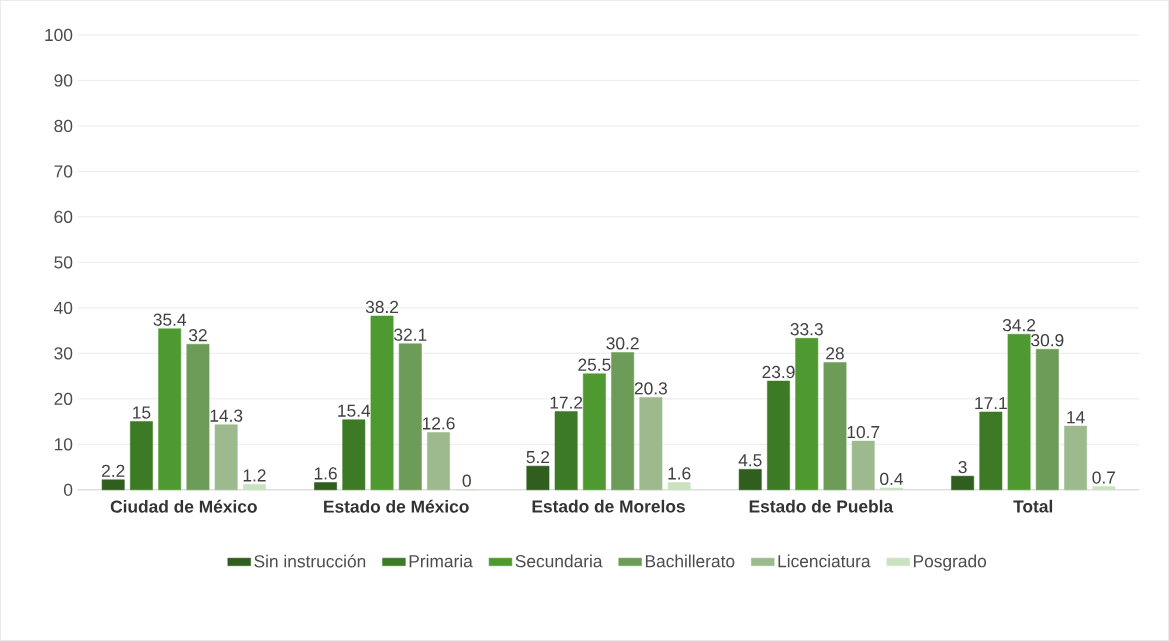  What do you see at coordinates (991, 403) in the screenshot?
I see `data-label: 17.1` at bounding box center [991, 403].